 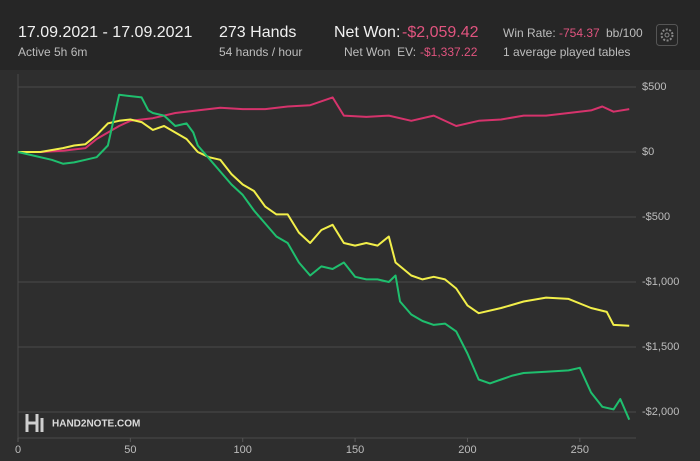 I want to click on x-tick-label: 100, so click(x=243, y=450).